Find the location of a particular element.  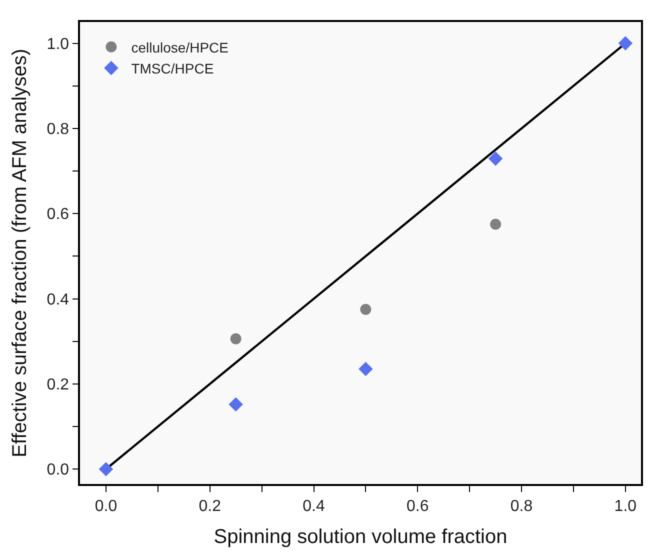

x-tick-label: 0.0 is located at coordinates (106, 506).